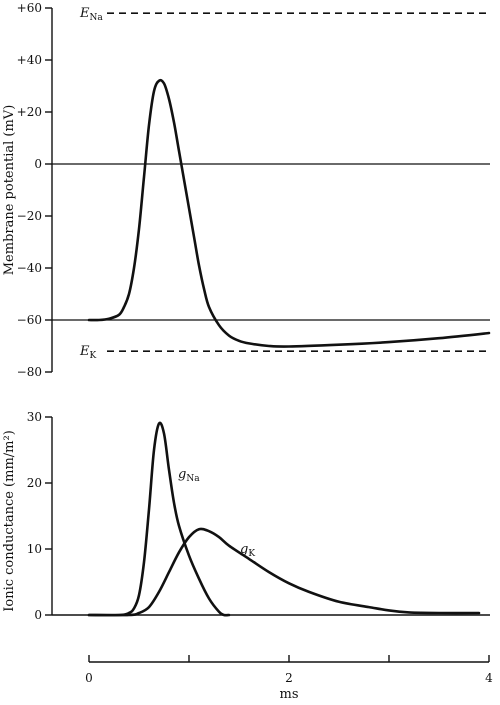  What do you see at coordinates (29, 112) in the screenshot?
I see `potential-y-tick-label: +20` at bounding box center [29, 112].